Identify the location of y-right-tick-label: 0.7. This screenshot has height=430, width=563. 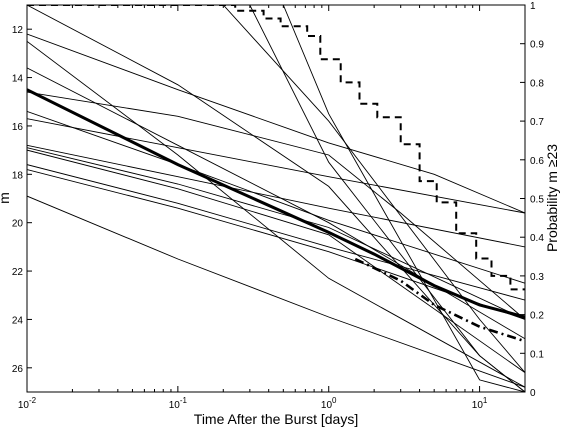
(537, 122).